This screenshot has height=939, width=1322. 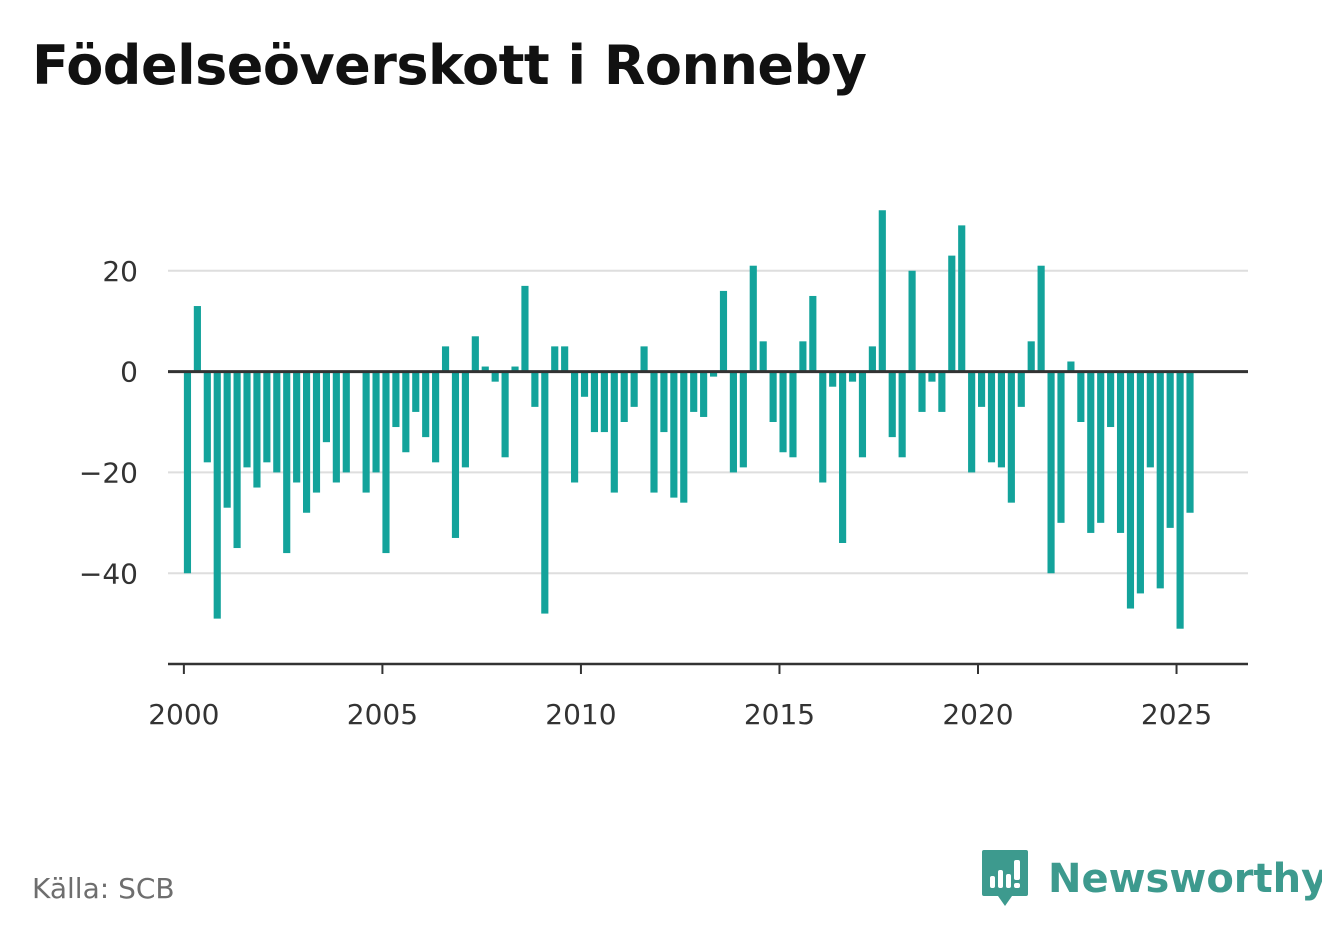 I want to click on x-tick-label: 2000, so click(x=183, y=714).